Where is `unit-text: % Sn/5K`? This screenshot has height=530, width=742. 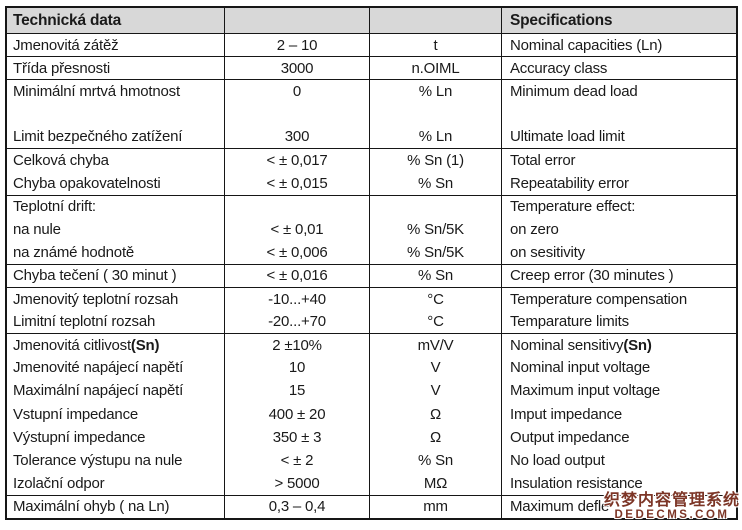 unit-text: % Sn/5K is located at coordinates (435, 252).